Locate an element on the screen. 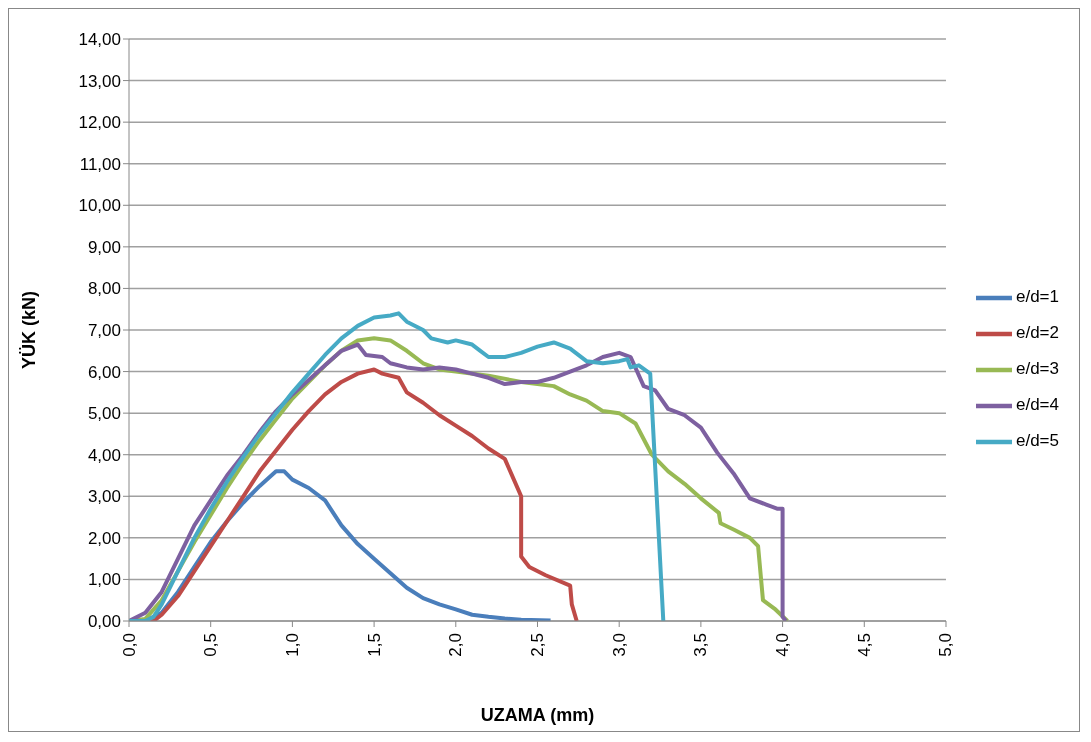  y-tick-label: 13,00 is located at coordinates (99, 81).